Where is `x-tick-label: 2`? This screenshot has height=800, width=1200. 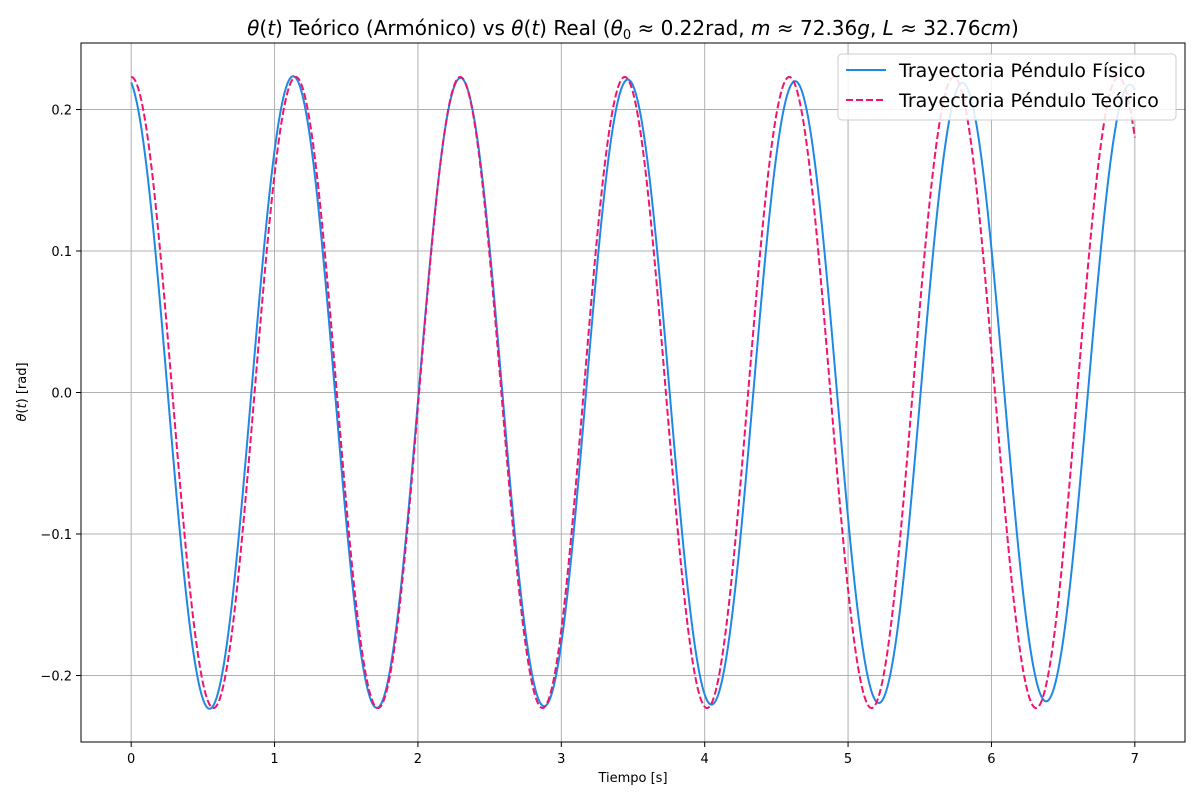 x-tick-label: 2 is located at coordinates (418, 759).